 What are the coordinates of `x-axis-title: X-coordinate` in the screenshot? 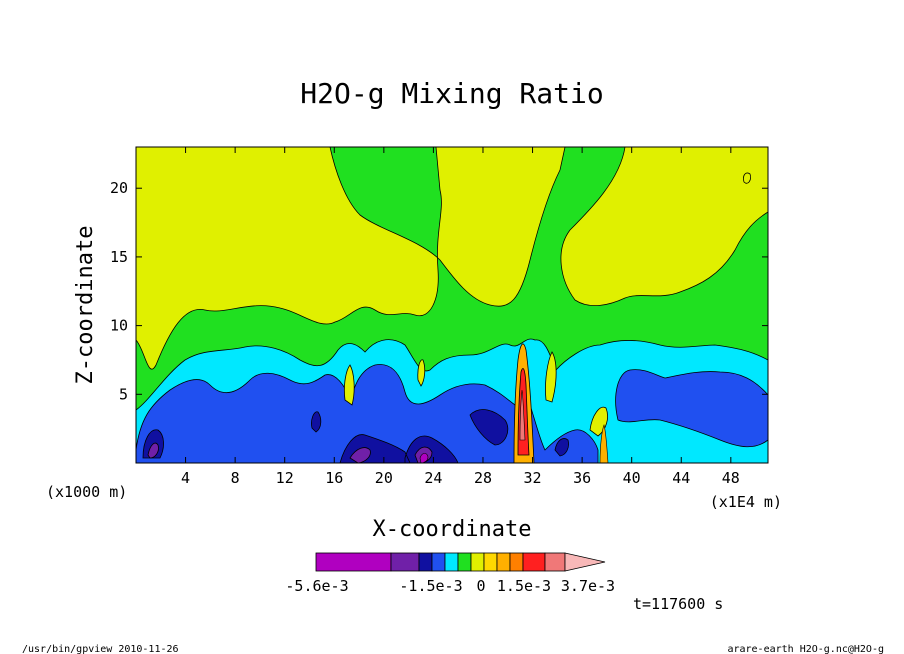 It's located at (452, 529).